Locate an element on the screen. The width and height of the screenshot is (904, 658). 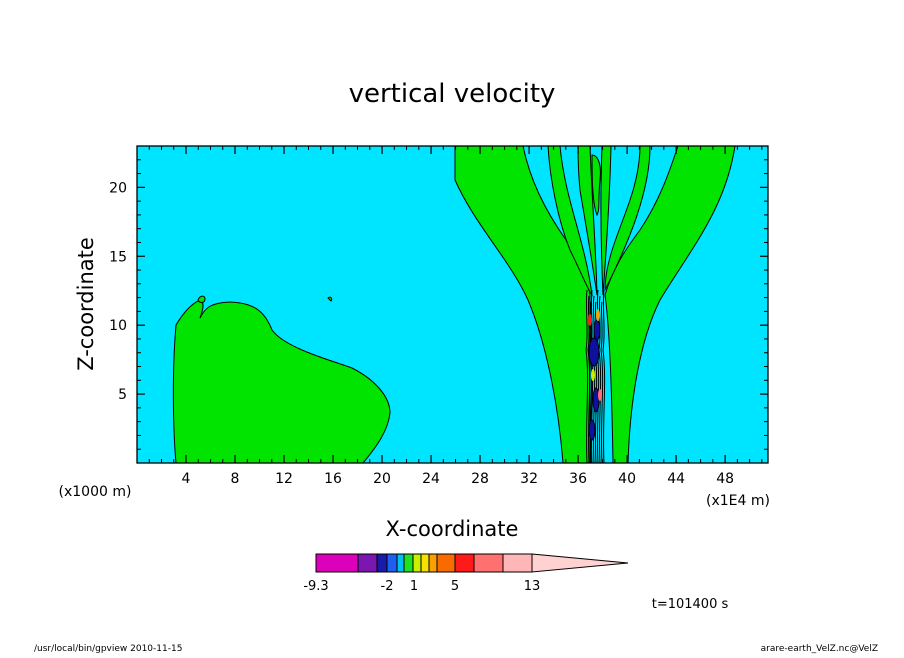
convective-core is located at coordinates (595, 376).